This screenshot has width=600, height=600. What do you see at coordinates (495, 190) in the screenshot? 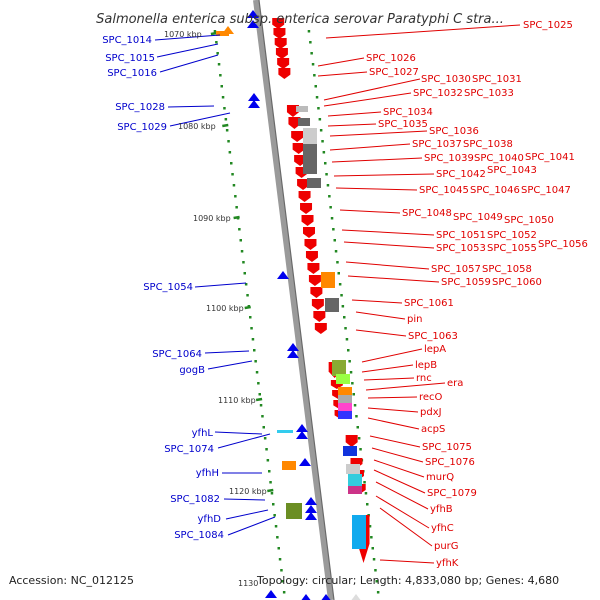
I see `gene-label: SPC_1046` at bounding box center [495, 190].